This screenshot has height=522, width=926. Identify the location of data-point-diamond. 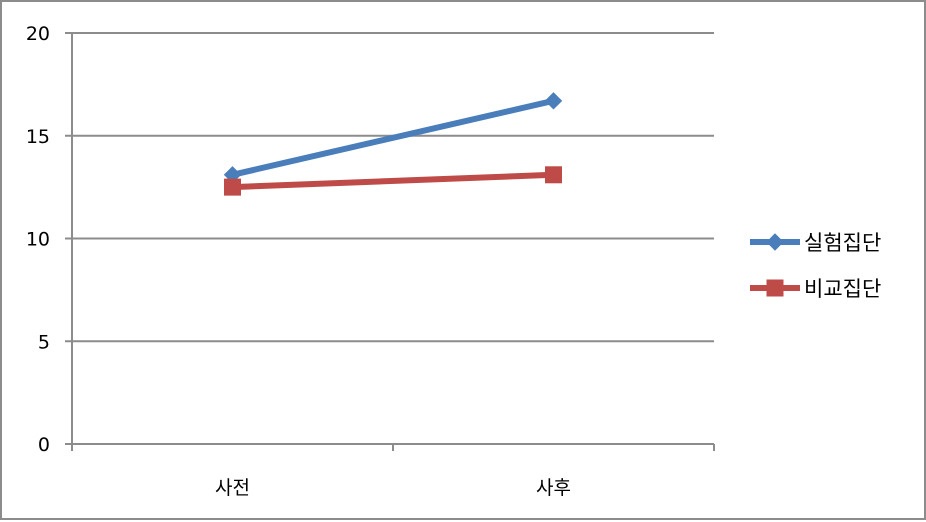
(553, 101).